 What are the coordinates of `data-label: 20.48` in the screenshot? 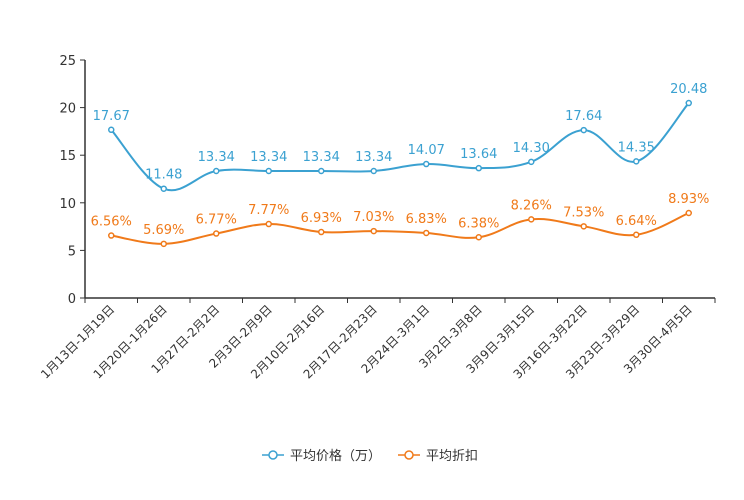 It's located at (688, 89).